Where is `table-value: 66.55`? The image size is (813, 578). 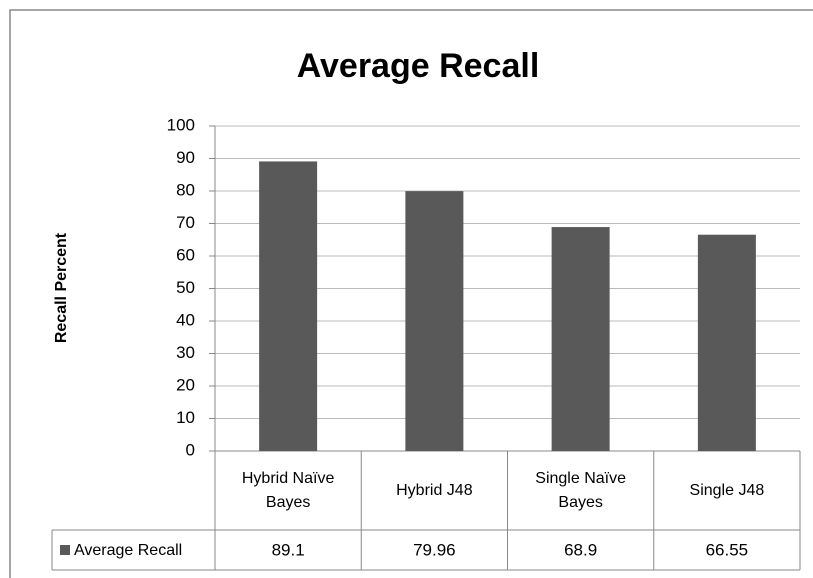 table-value: 66.55 is located at coordinates (727, 549).